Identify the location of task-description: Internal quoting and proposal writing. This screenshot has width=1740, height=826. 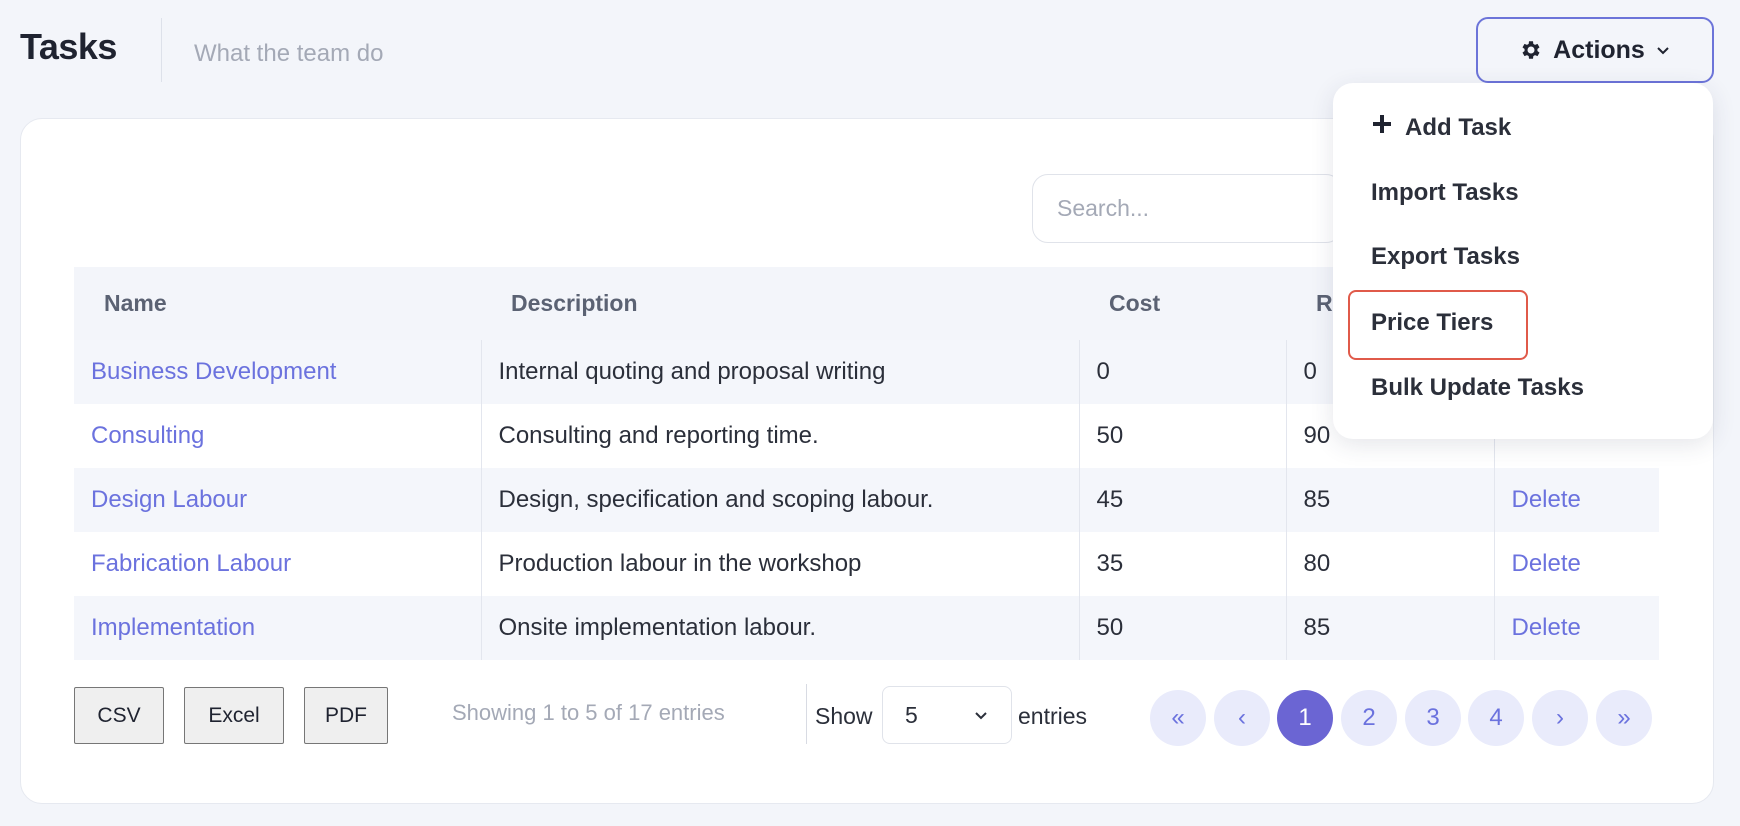
(779, 372).